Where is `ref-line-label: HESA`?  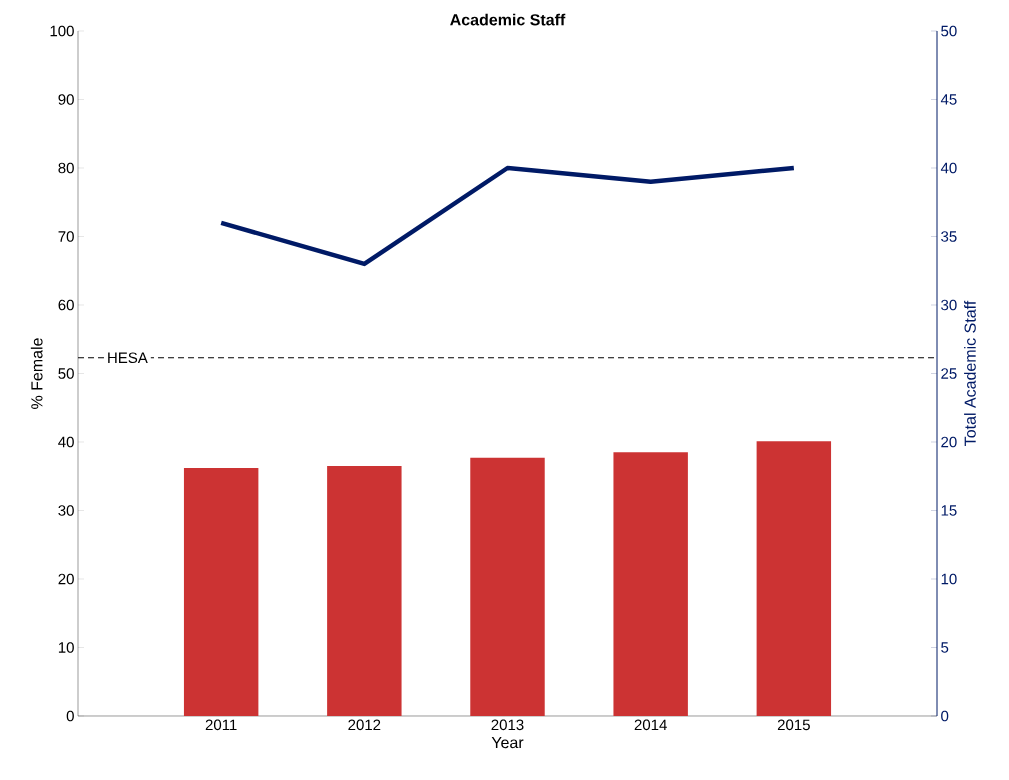 ref-line-label: HESA is located at coordinates (128, 358).